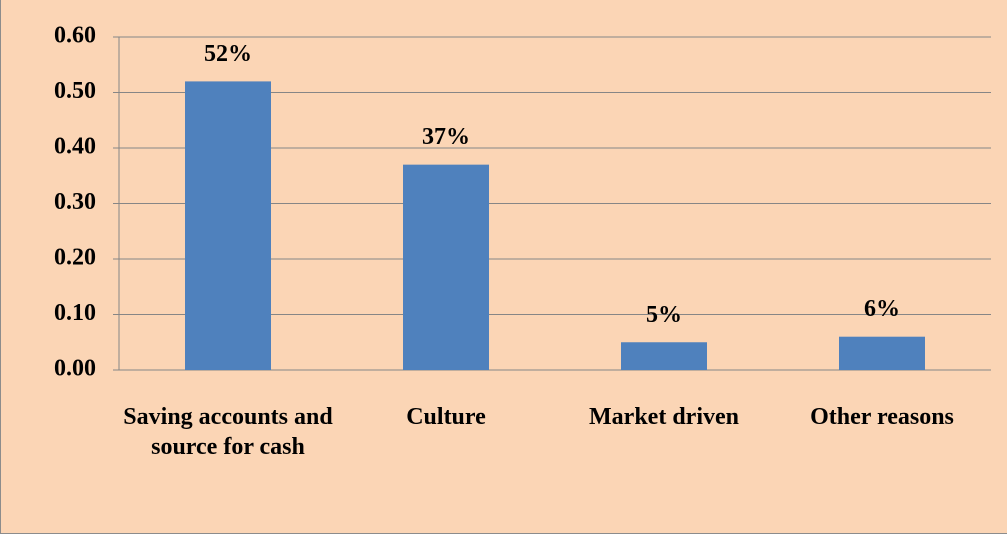 This screenshot has height=534, width=1007. I want to click on x-tick-label: Culture, so click(446, 417).